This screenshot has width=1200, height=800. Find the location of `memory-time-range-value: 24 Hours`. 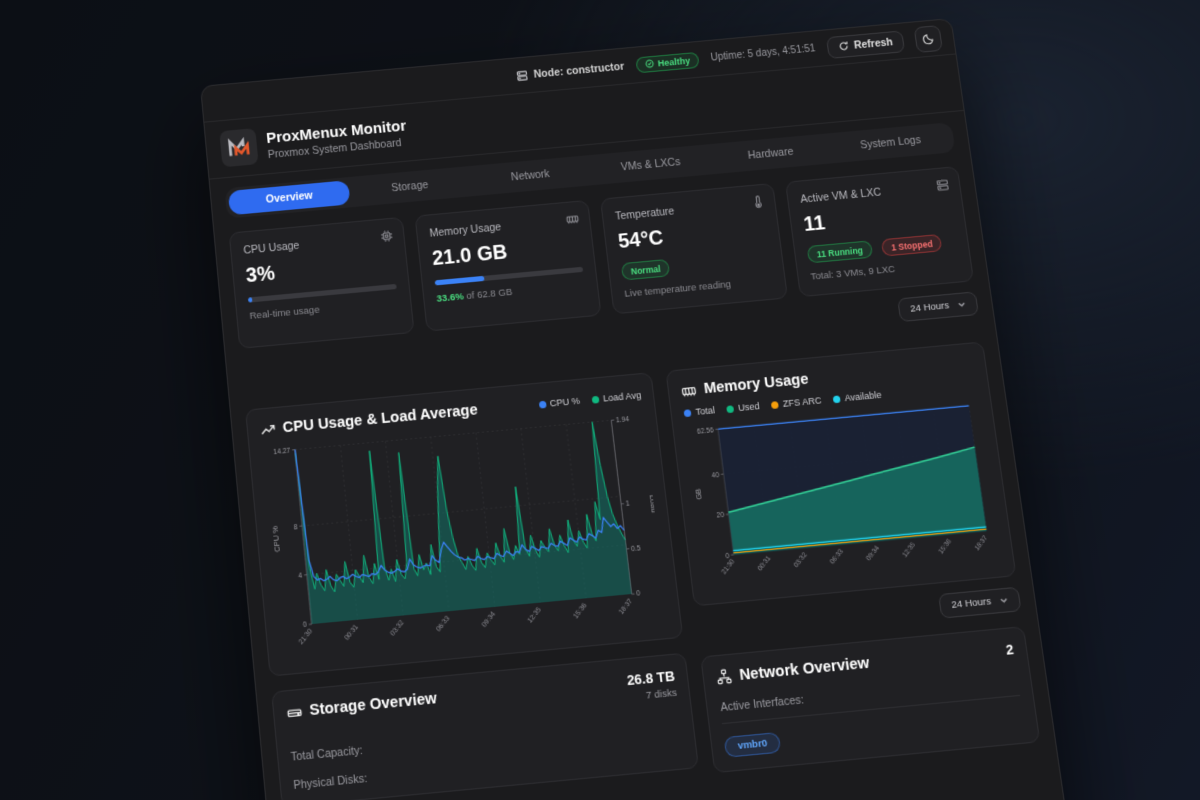

memory-time-range-value: 24 Hours is located at coordinates (971, 603).